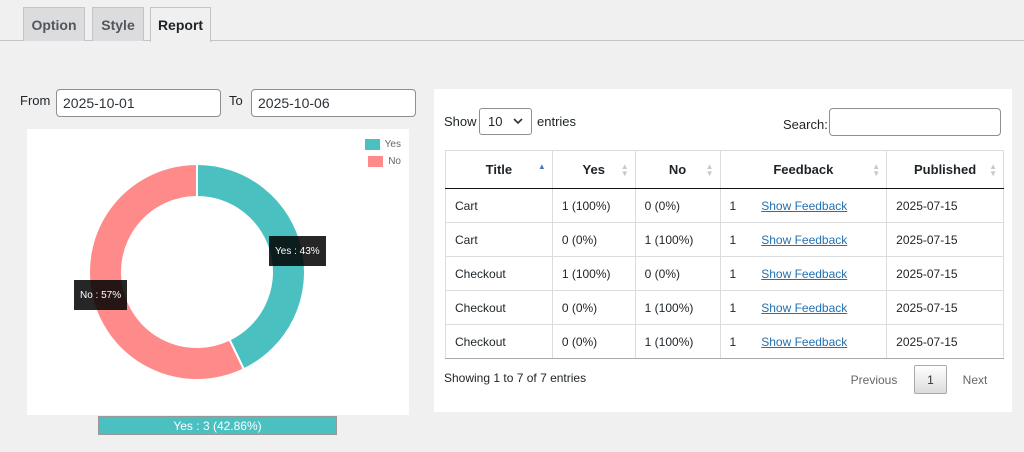 This screenshot has width=1024, height=452. I want to click on column-header-yes-label: Yes, so click(593, 169).